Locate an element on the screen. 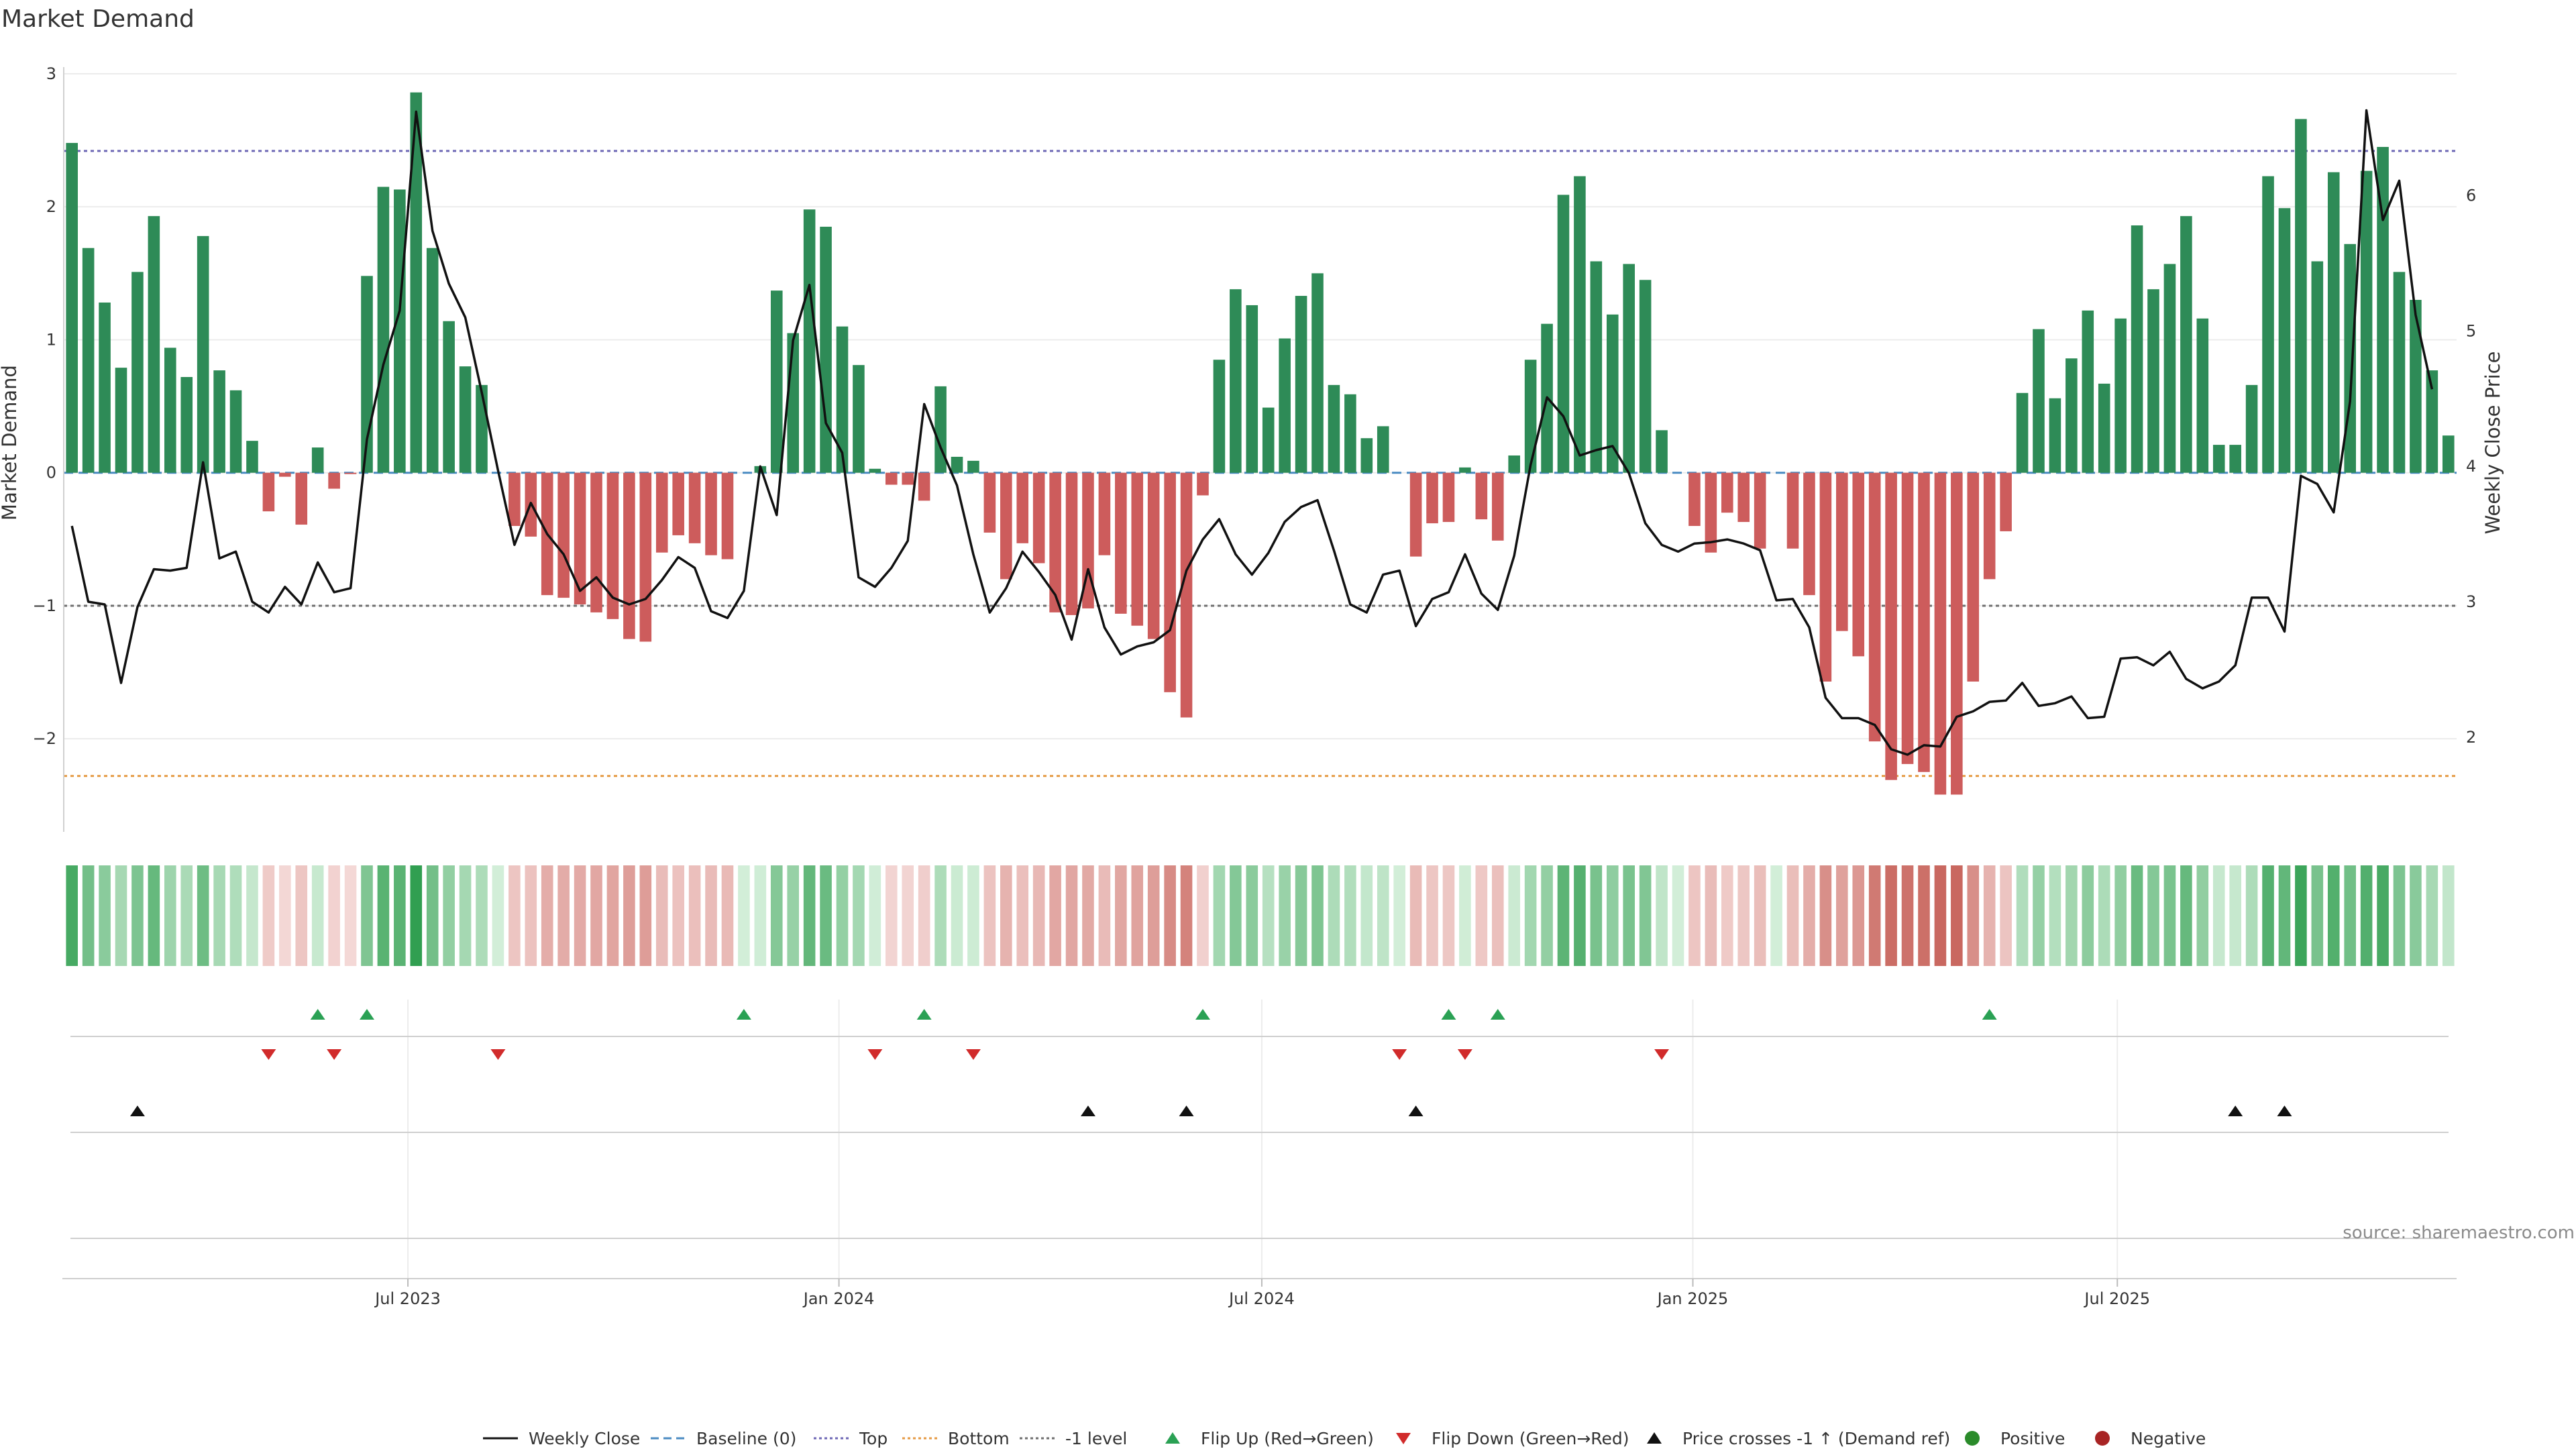 The height and width of the screenshot is (1449, 2576). legend-item-negative: Negative is located at coordinates (2150, 1438).